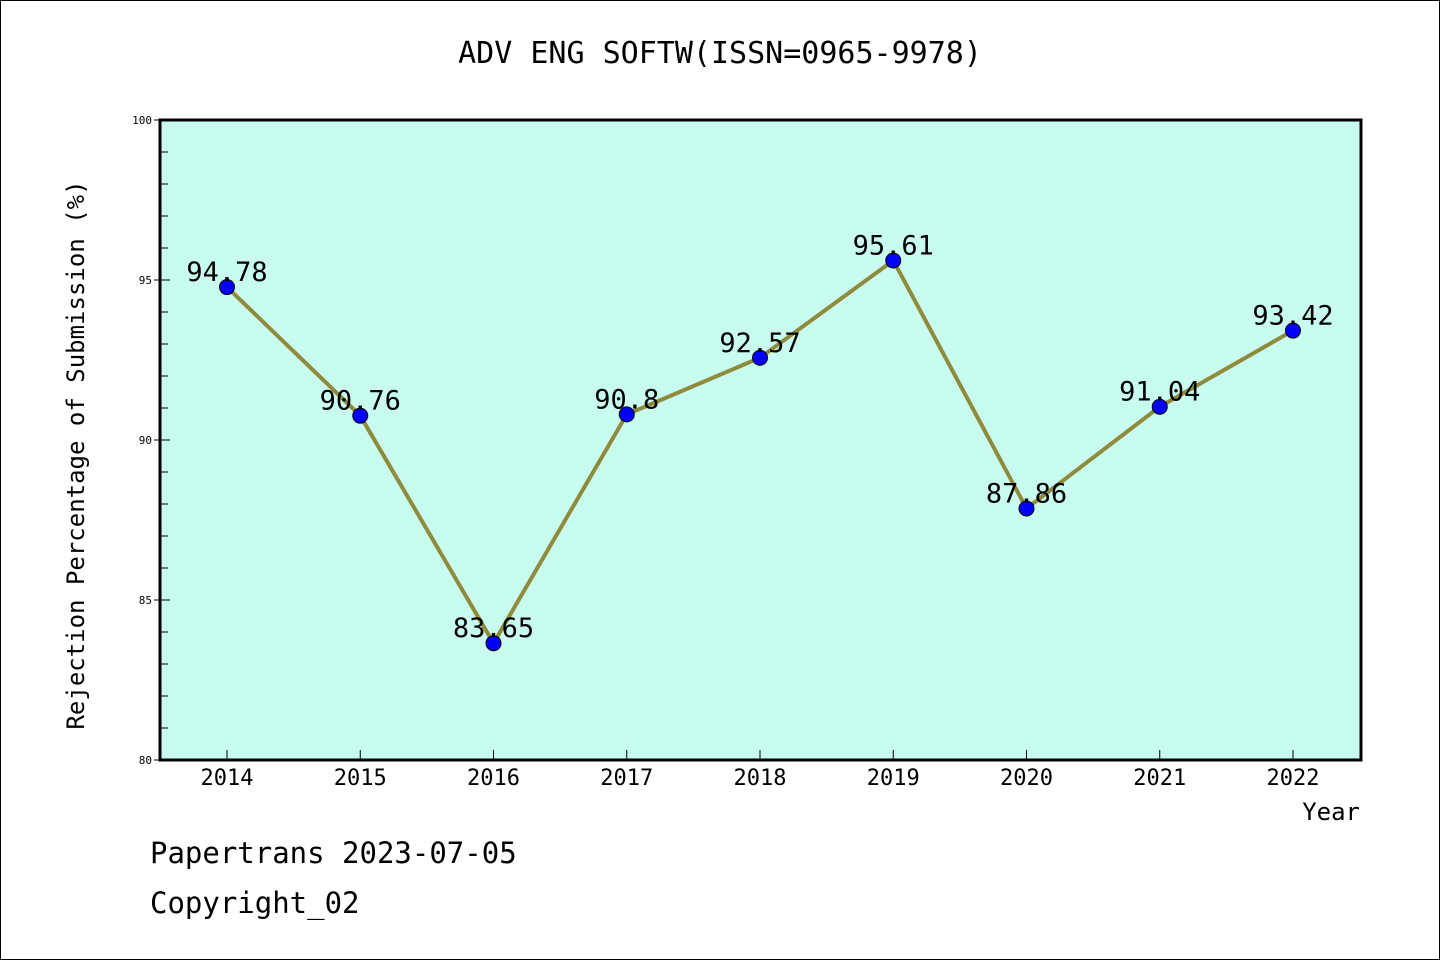 The width and height of the screenshot is (1440, 960). Describe the element at coordinates (255, 903) in the screenshot. I see `footer-line-2: Copyright_02` at that location.